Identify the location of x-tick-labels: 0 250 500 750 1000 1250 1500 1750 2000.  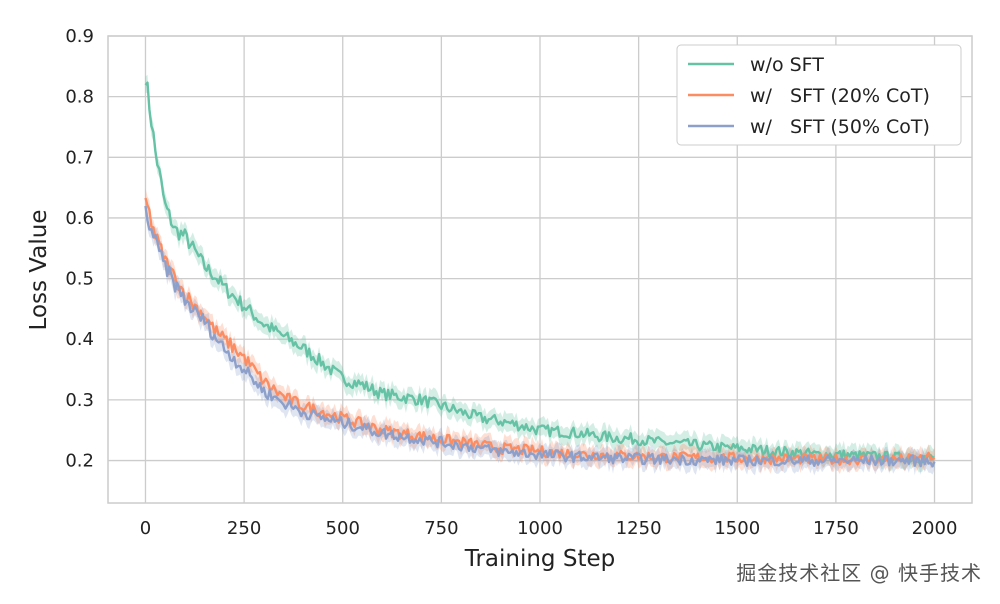
(549, 528).